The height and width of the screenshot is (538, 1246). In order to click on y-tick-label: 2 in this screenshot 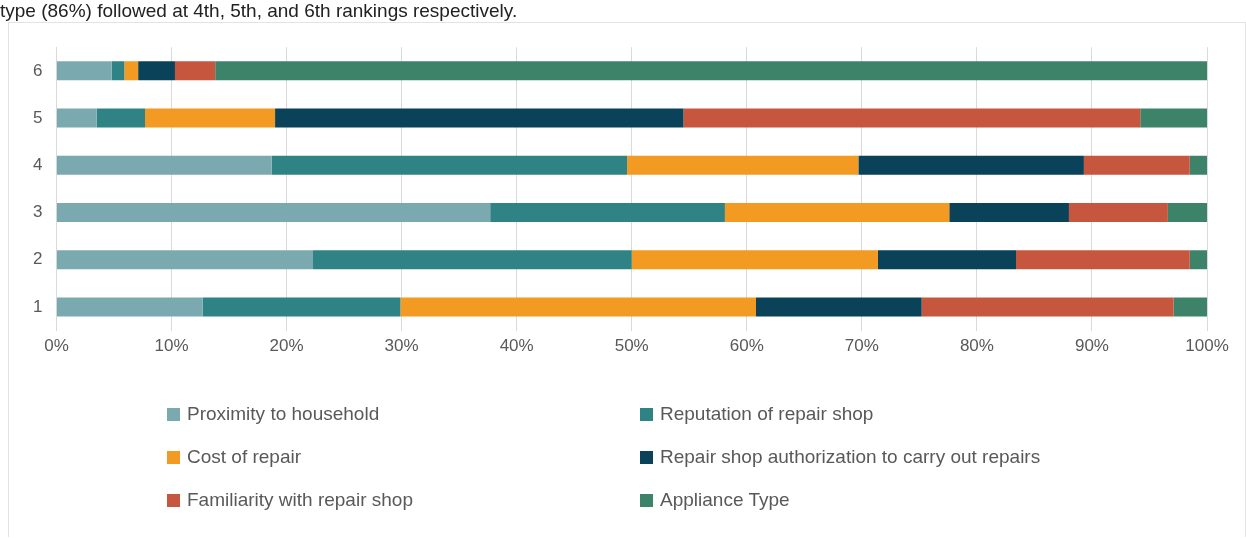, I will do `click(37, 259)`.